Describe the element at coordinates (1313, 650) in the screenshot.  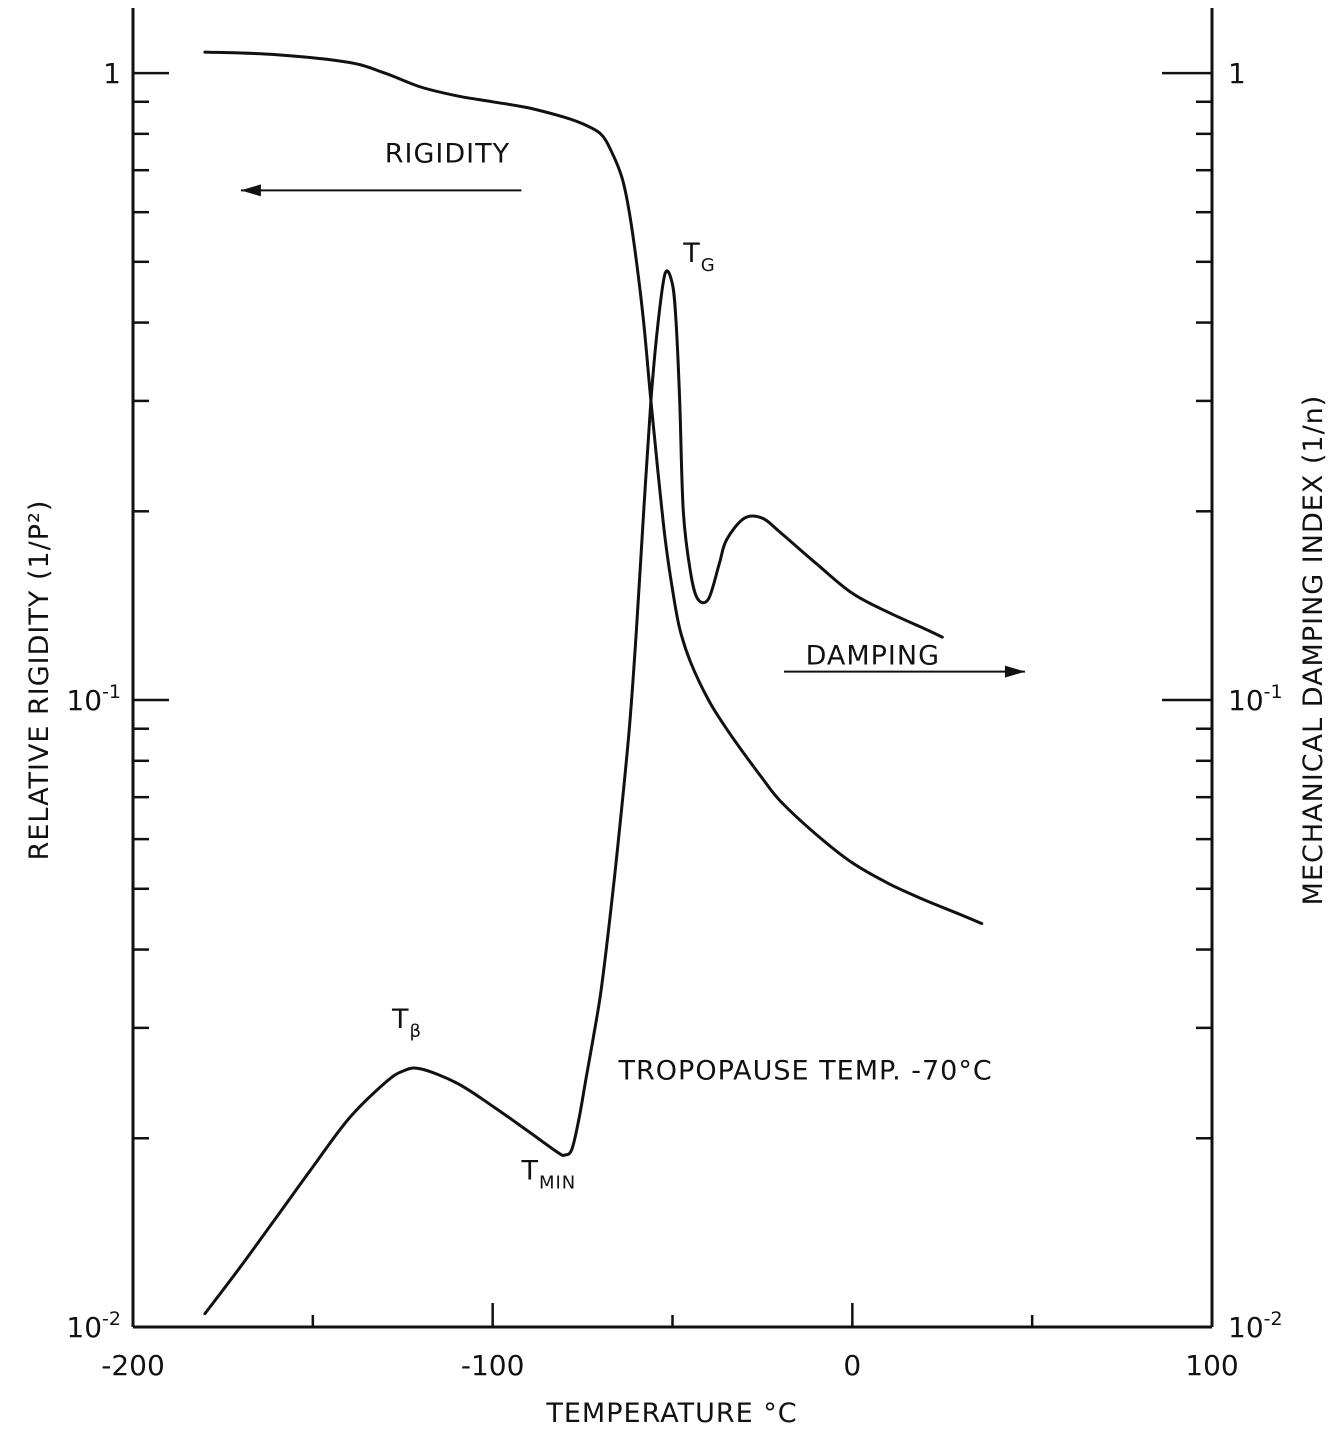
I see `right-y-axis-title: MECHANICAL DAMPING INDEX (1/n)` at that location.